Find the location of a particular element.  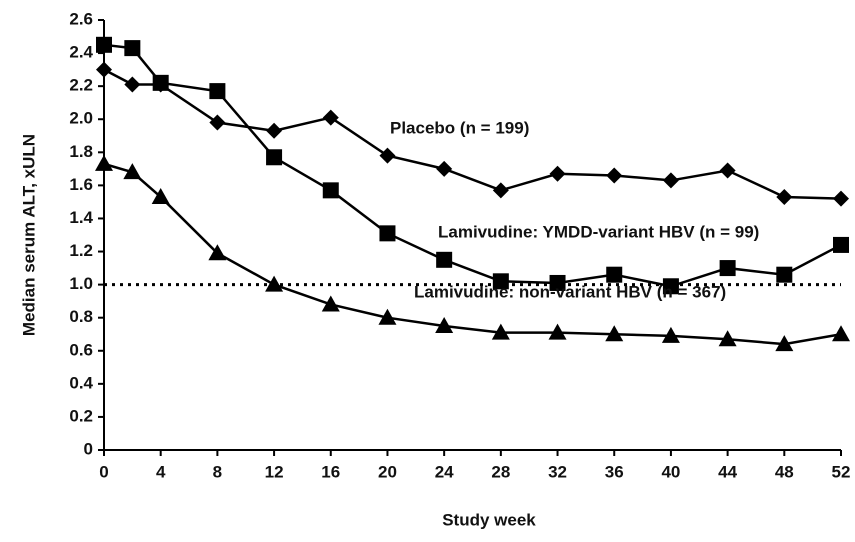

y-tick-label: 0.6 is located at coordinates (81, 349).